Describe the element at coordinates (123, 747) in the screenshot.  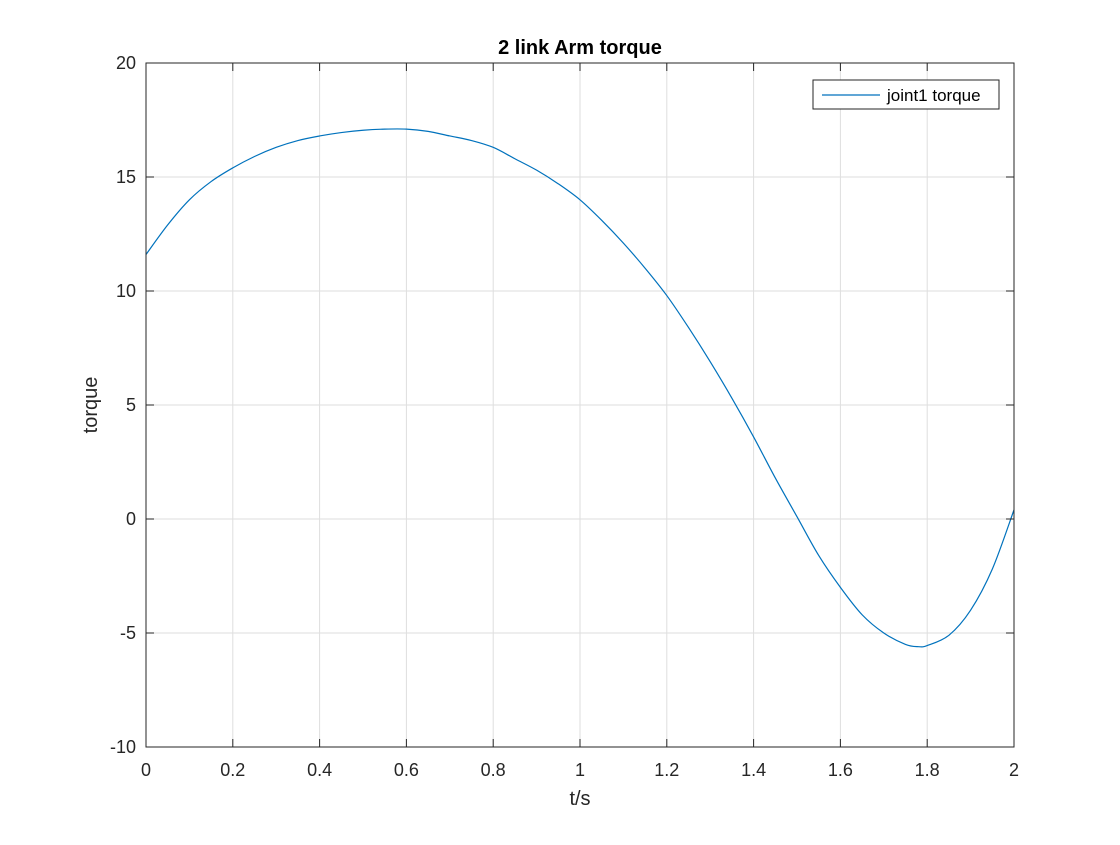
I see `y-tick-label: -10` at that location.